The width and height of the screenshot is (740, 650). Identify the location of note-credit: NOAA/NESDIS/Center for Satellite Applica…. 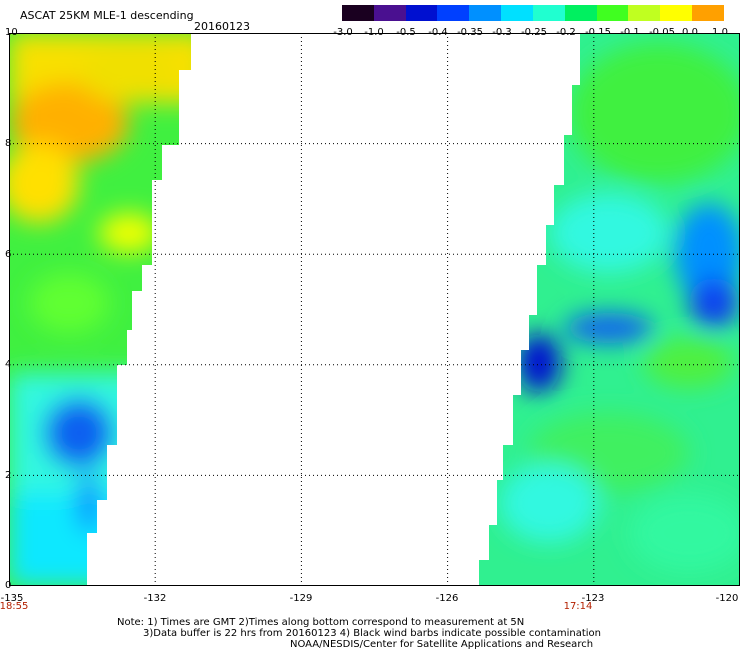
(442, 644).